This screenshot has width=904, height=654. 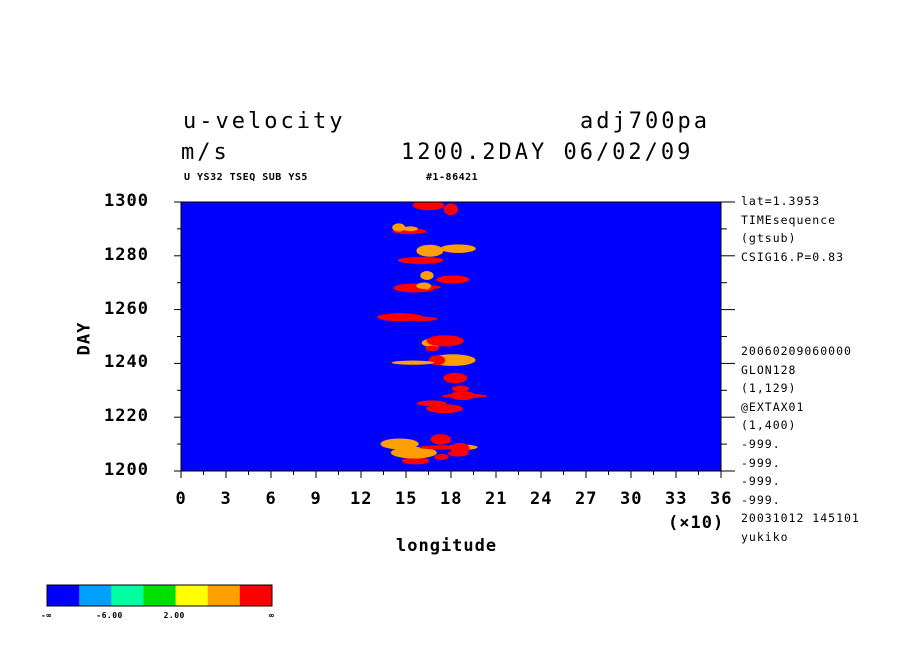 I want to click on side-info-line: (1,129), so click(x=769, y=388).